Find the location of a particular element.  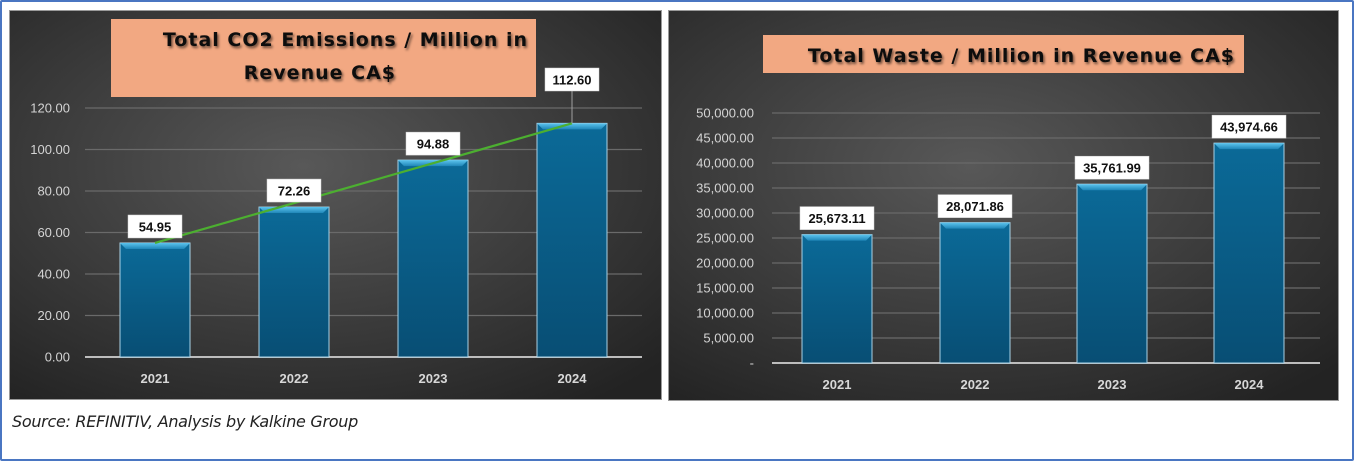

data-label: 35,761.99 is located at coordinates (1112, 167).